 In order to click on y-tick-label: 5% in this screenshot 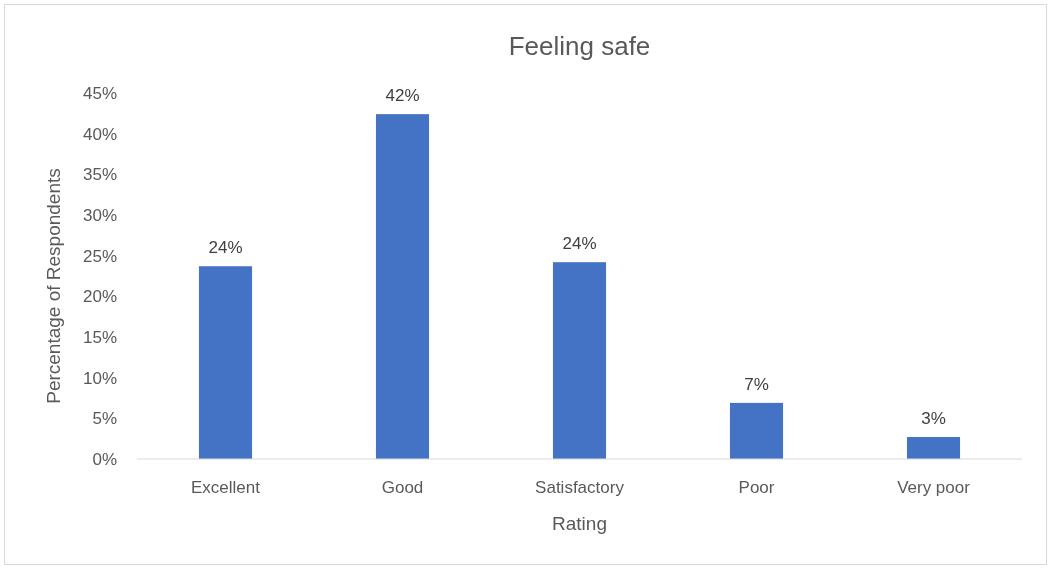, I will do `click(104, 419)`.